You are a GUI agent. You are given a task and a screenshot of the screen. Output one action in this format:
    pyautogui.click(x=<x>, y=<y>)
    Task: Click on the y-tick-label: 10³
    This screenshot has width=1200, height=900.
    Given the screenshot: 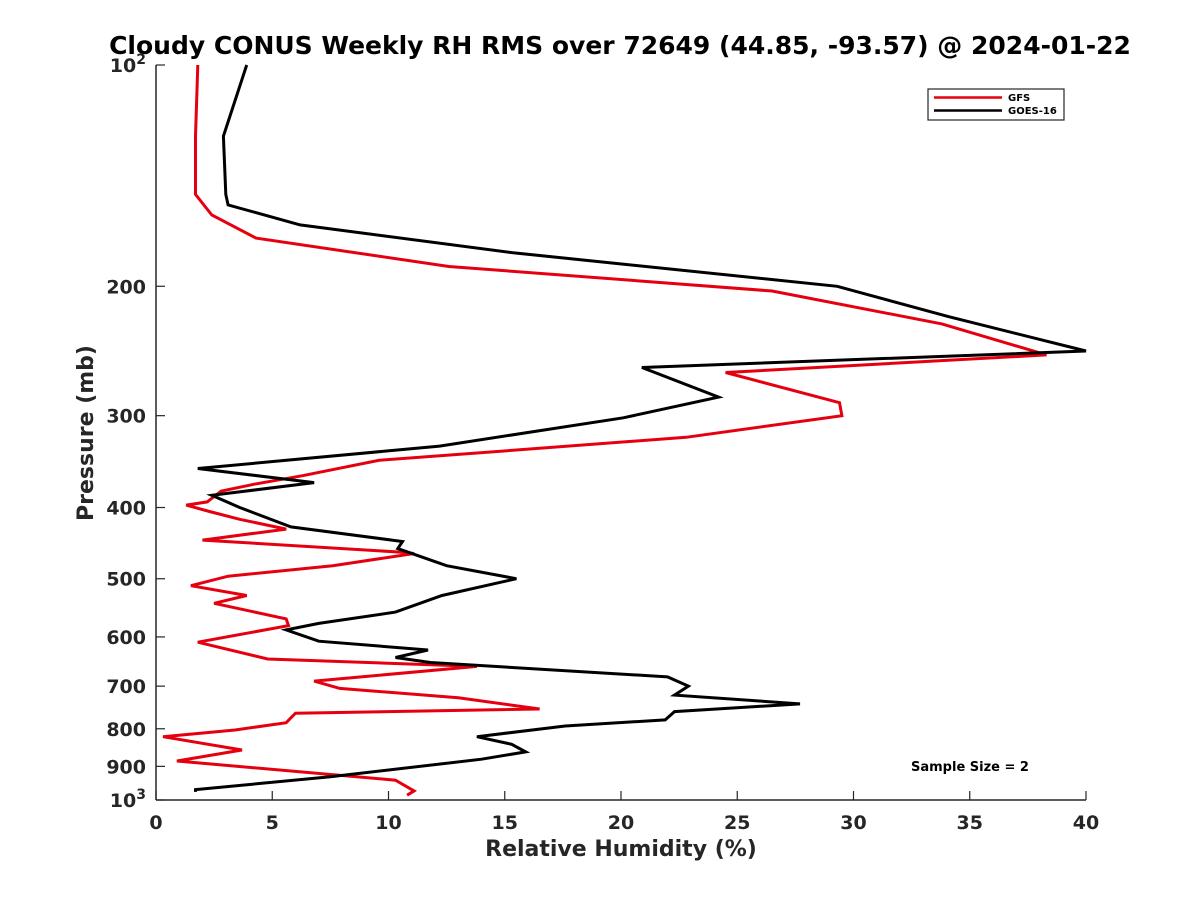 What is the action you would take?
    pyautogui.click(x=128, y=799)
    